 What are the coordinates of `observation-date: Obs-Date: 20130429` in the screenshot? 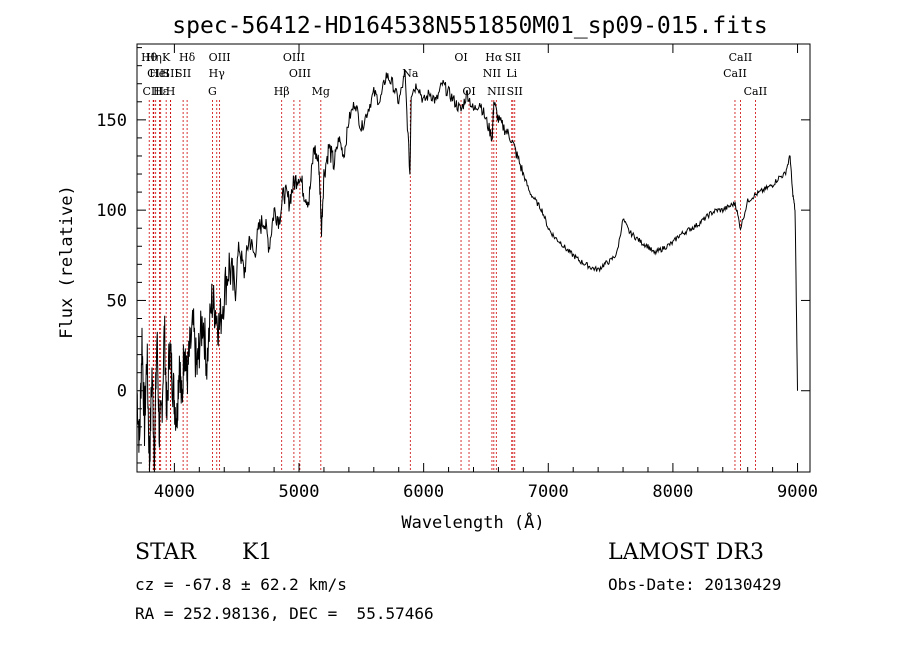 It's located at (695, 584).